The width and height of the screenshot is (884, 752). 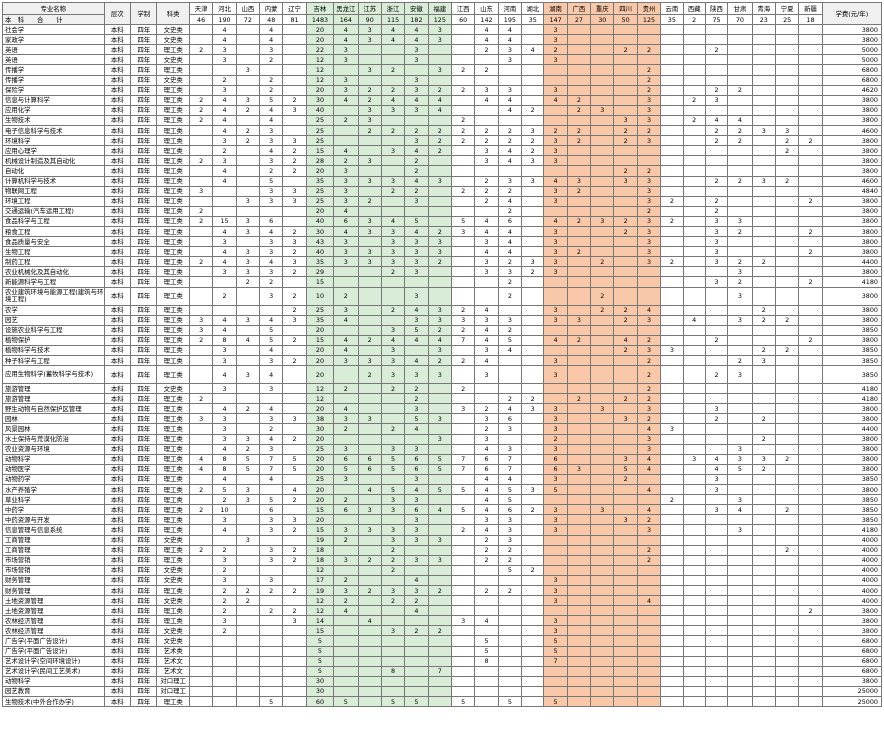 I want to click on table-row: 植物科学与技术 本科 四年 理工类 3 4 20 4 3 3 3 4 2 3 3 2 2 3850, so click(x=442, y=350).